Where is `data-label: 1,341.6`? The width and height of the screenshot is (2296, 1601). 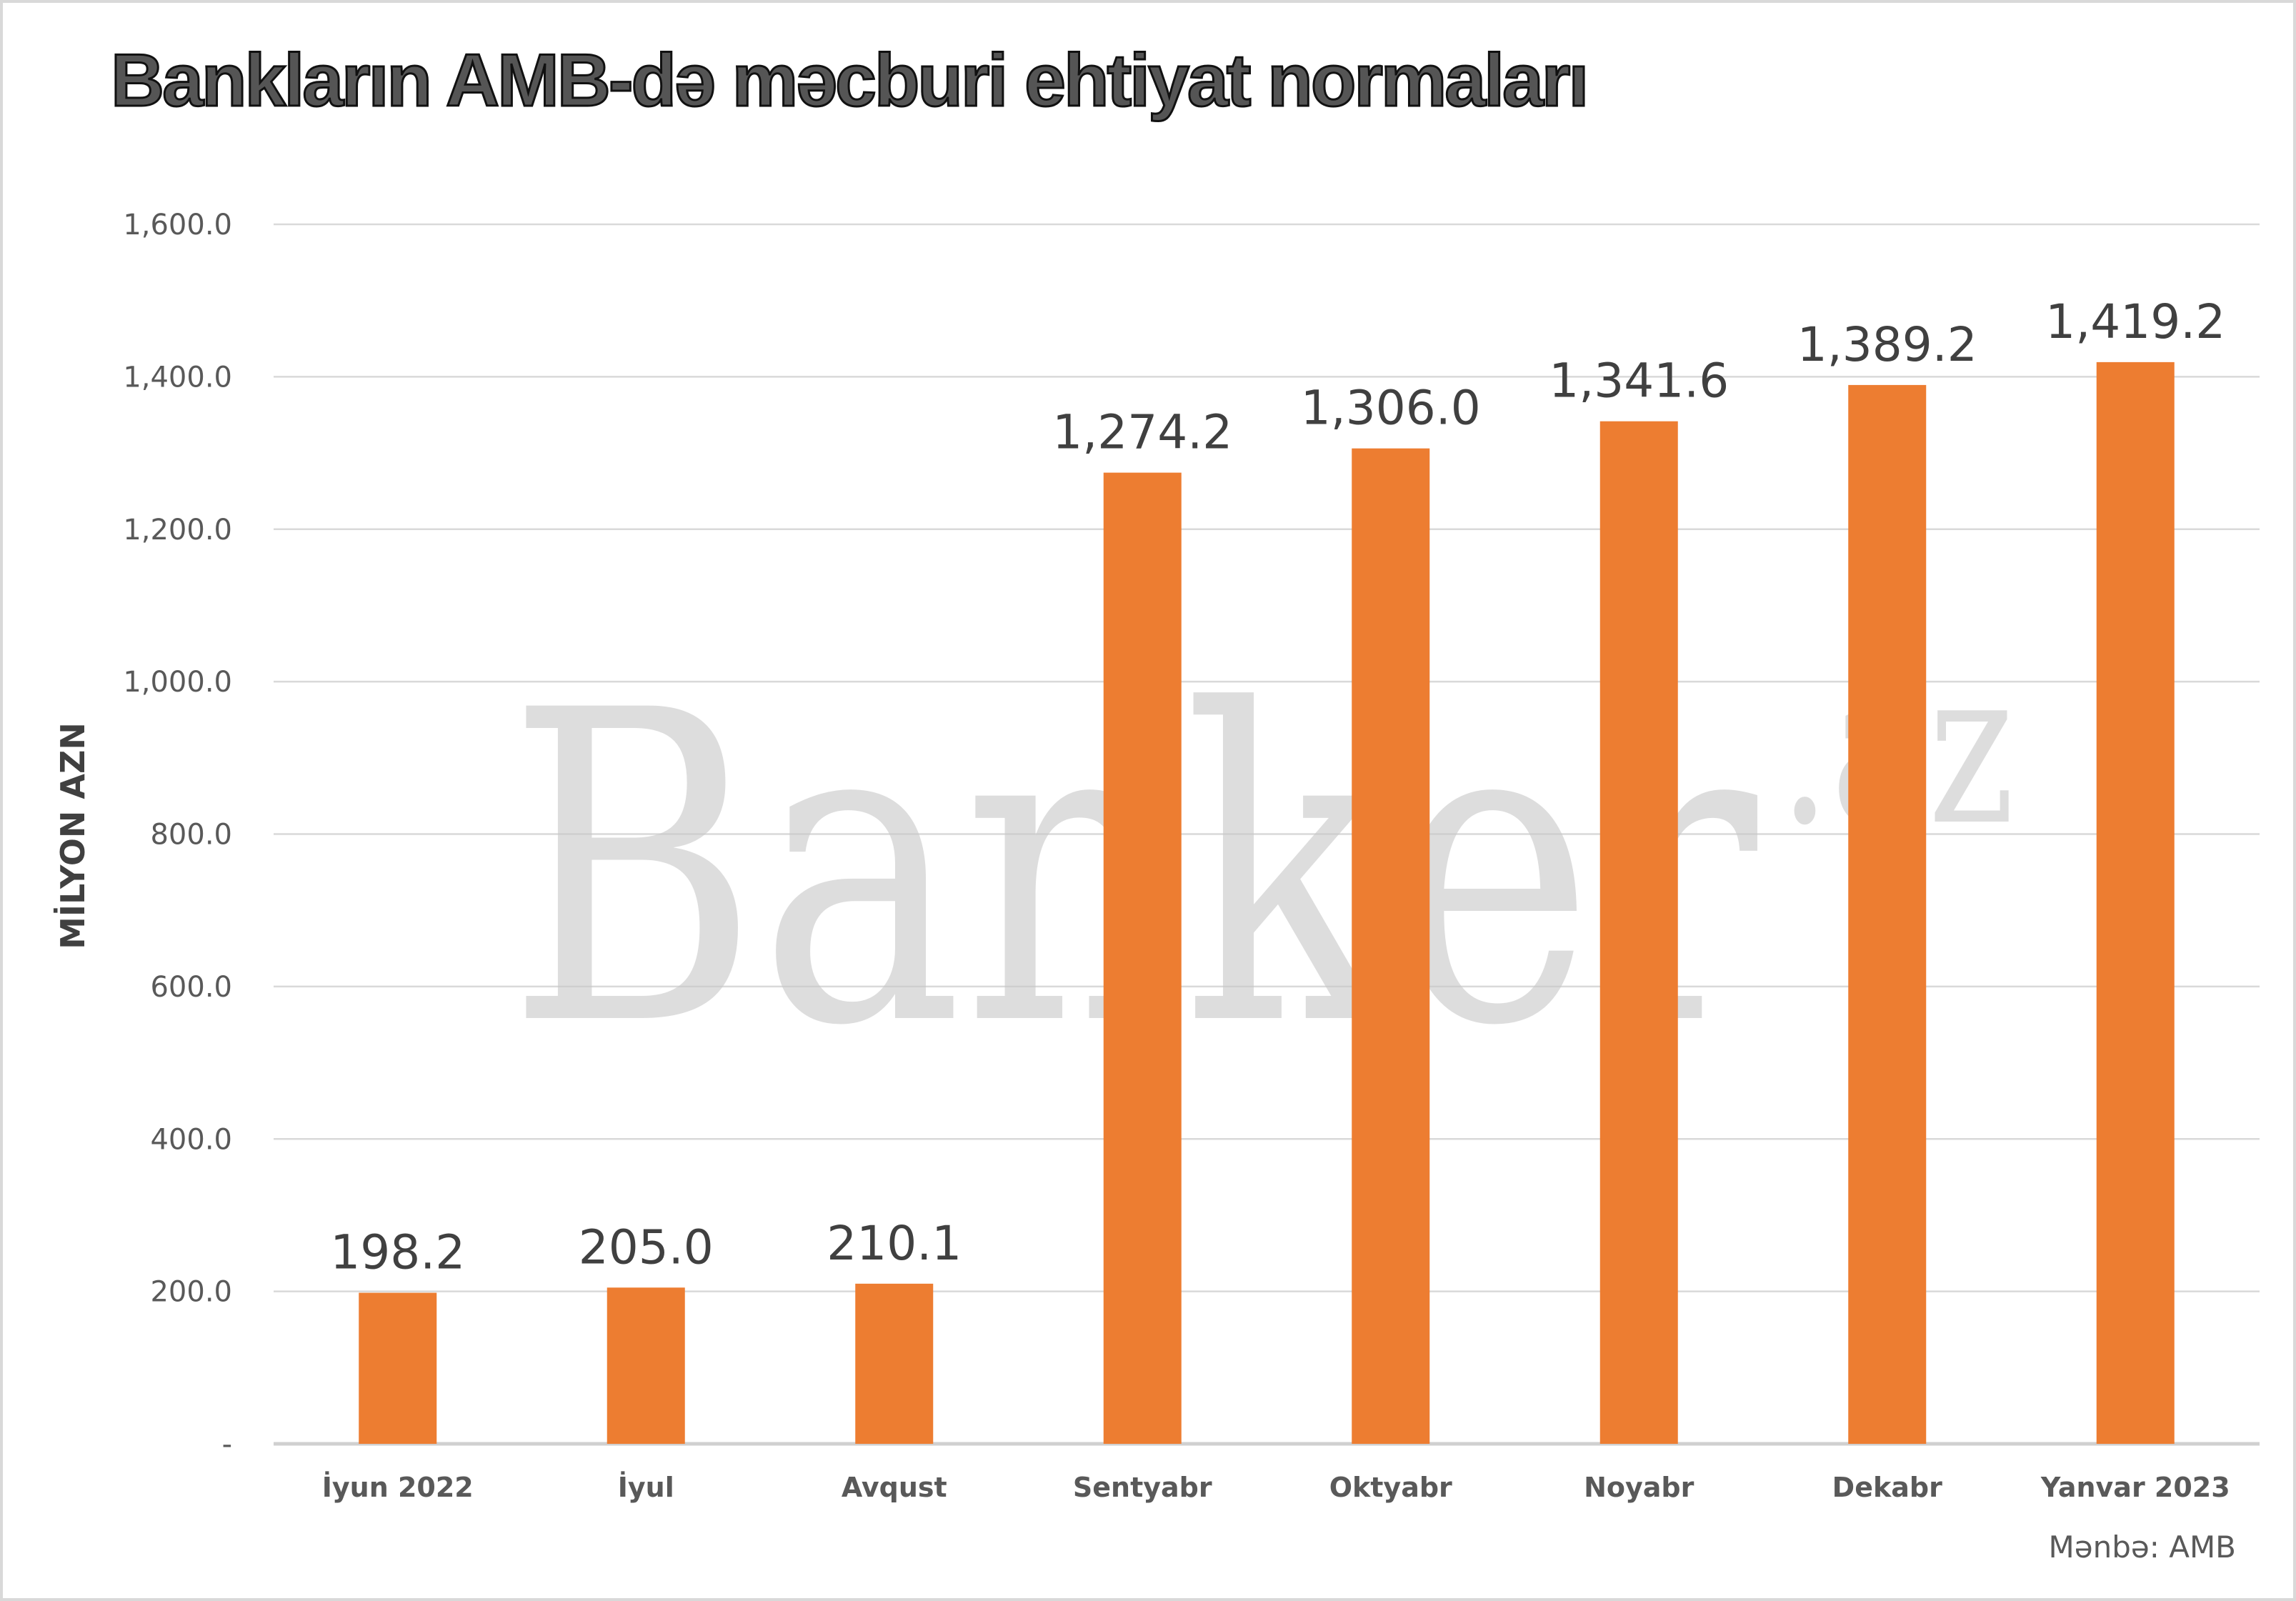
data-label: 1,341.6 is located at coordinates (1639, 382).